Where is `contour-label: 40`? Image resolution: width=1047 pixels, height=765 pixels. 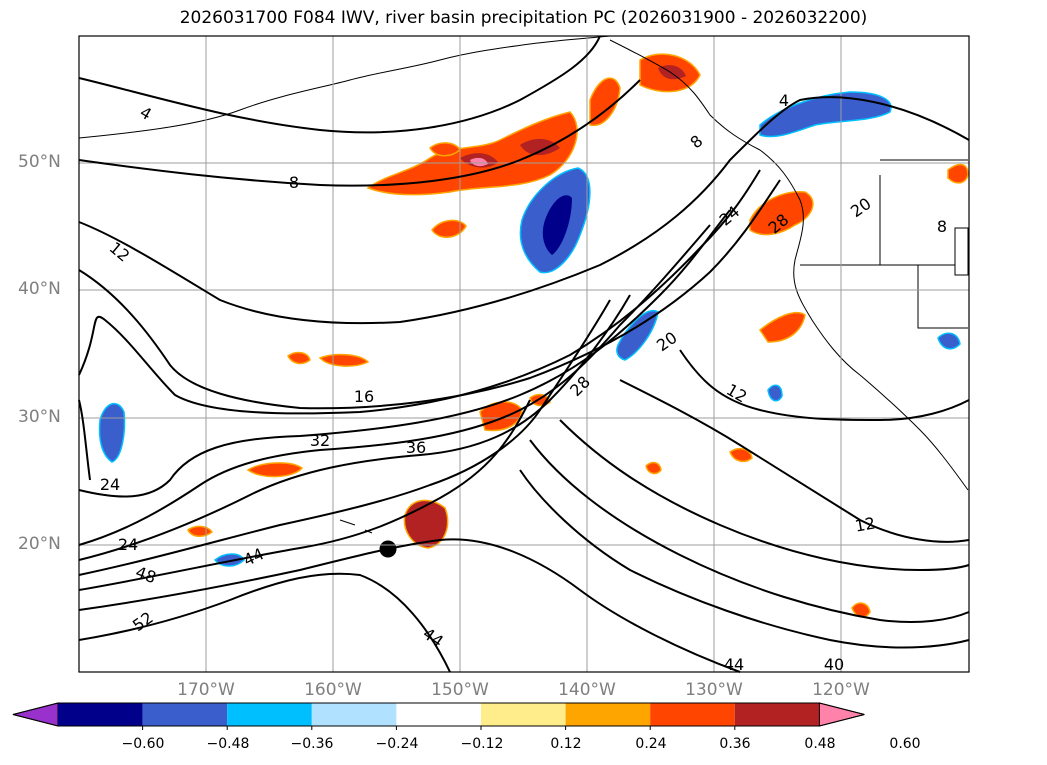 contour-label: 40 is located at coordinates (834, 664).